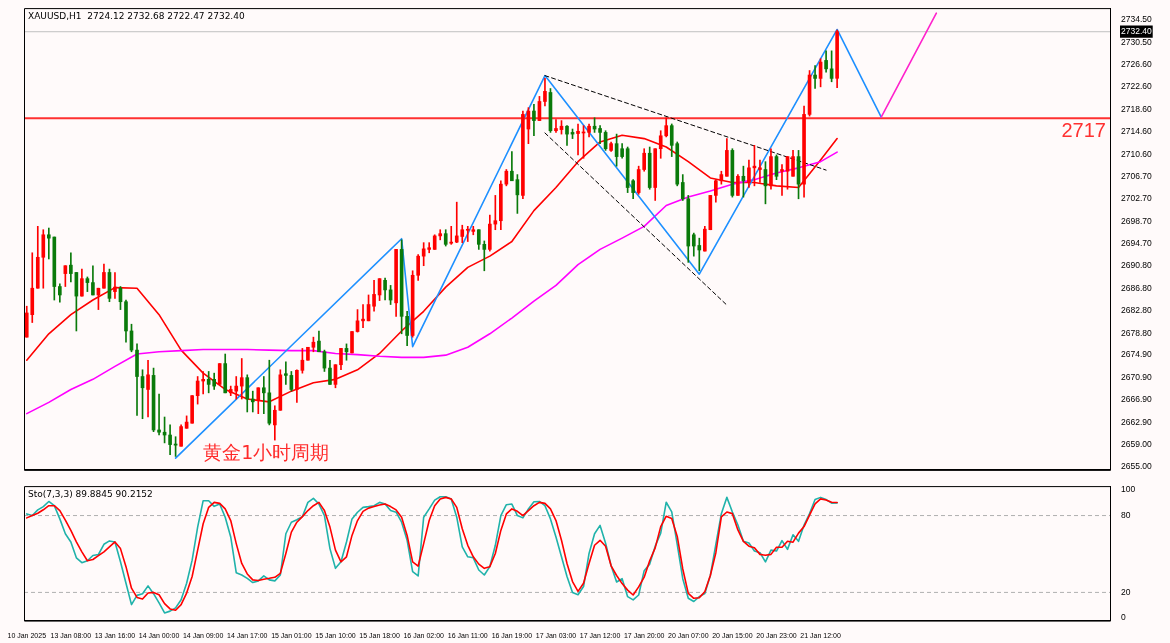  Describe the element at coordinates (1136, 354) in the screenshot. I see `y-tick-label: 2674.90` at that location.